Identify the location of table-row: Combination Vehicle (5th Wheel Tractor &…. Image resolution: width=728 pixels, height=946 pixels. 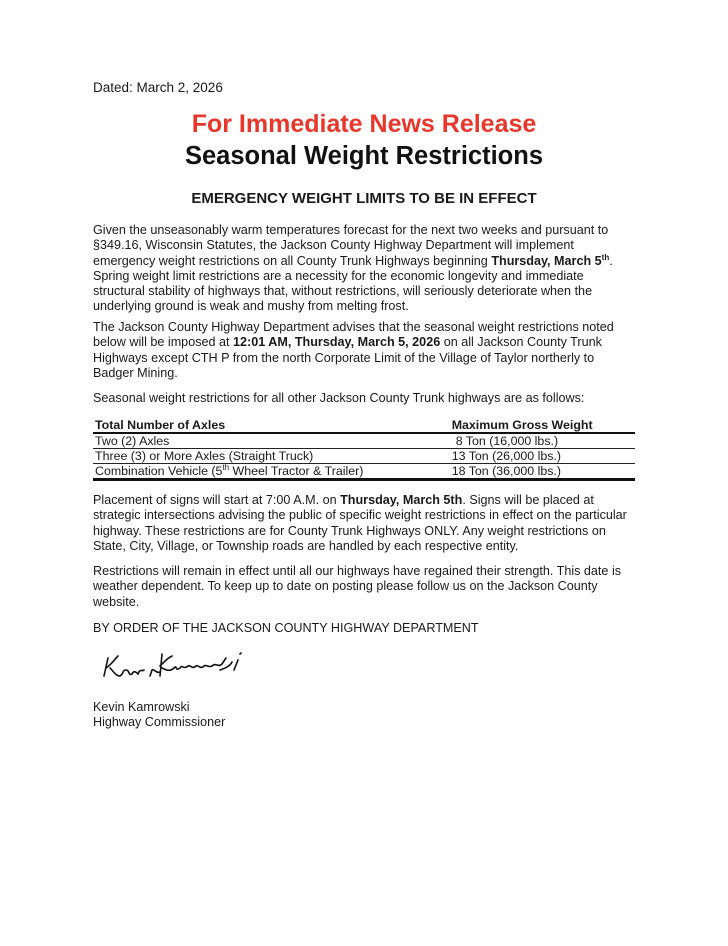
(364, 471).